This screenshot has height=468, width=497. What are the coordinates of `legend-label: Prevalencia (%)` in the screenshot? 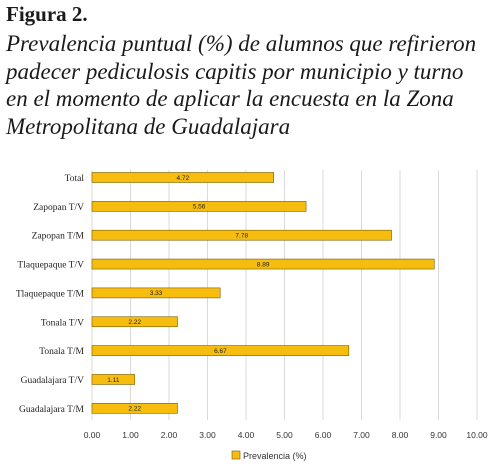 It's located at (275, 456).